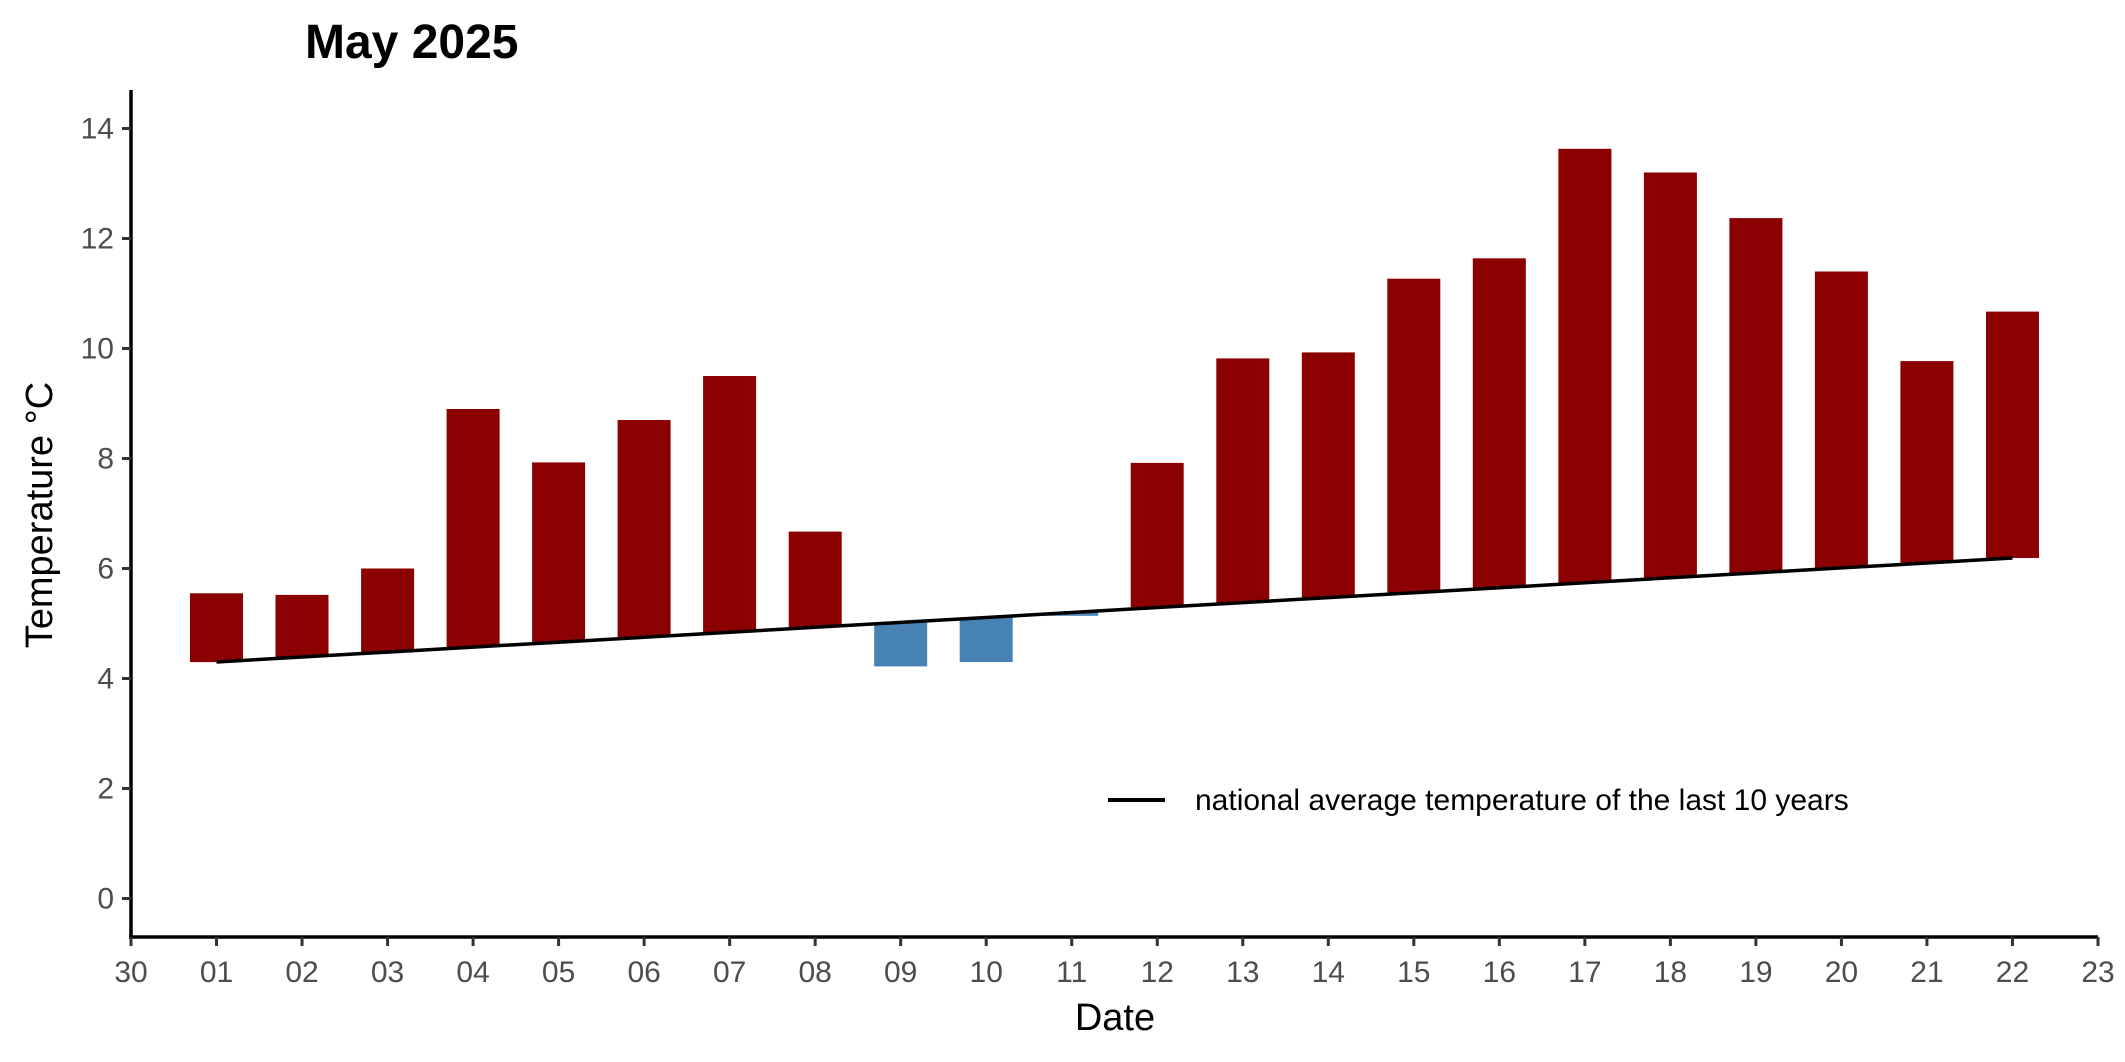 This screenshot has width=2125, height=1062. I want to click on x-tick-label: 08, so click(814, 972).